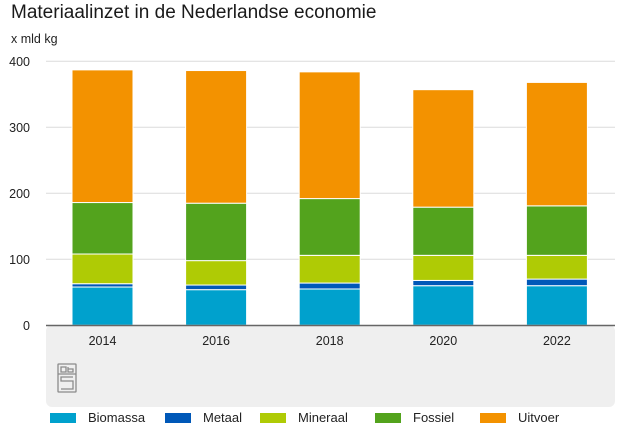  Describe the element at coordinates (434, 417) in the screenshot. I see `legend-label: Fossiel` at that location.